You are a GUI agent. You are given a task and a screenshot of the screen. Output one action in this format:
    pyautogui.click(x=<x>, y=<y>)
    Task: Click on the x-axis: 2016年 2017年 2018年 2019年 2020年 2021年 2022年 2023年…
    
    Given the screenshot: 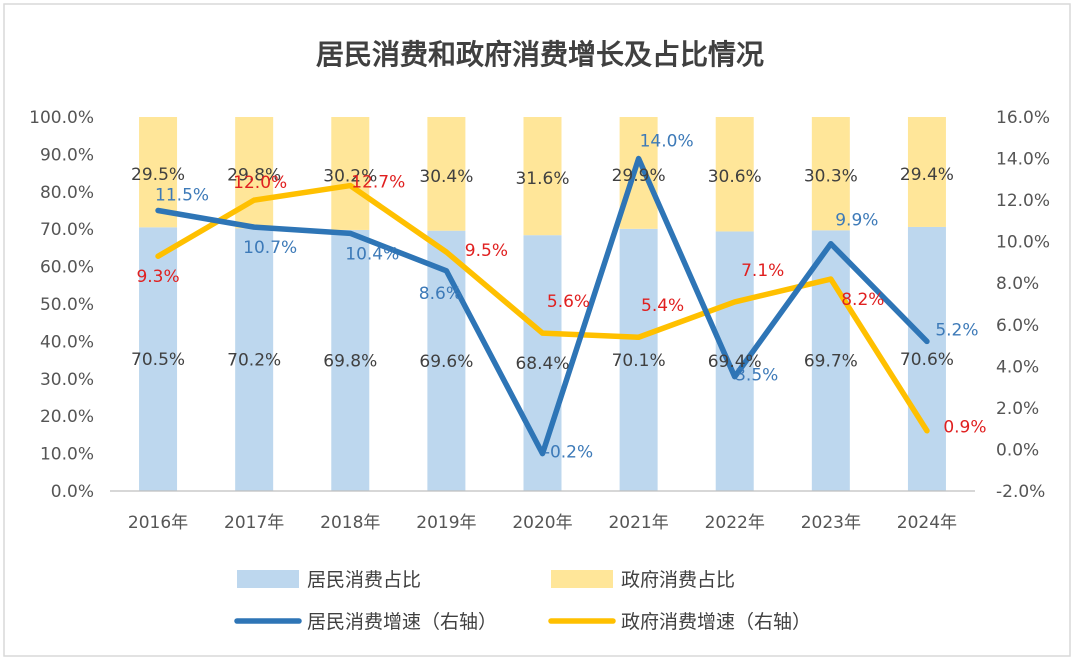 What is the action you would take?
    pyautogui.click(x=542, y=511)
    